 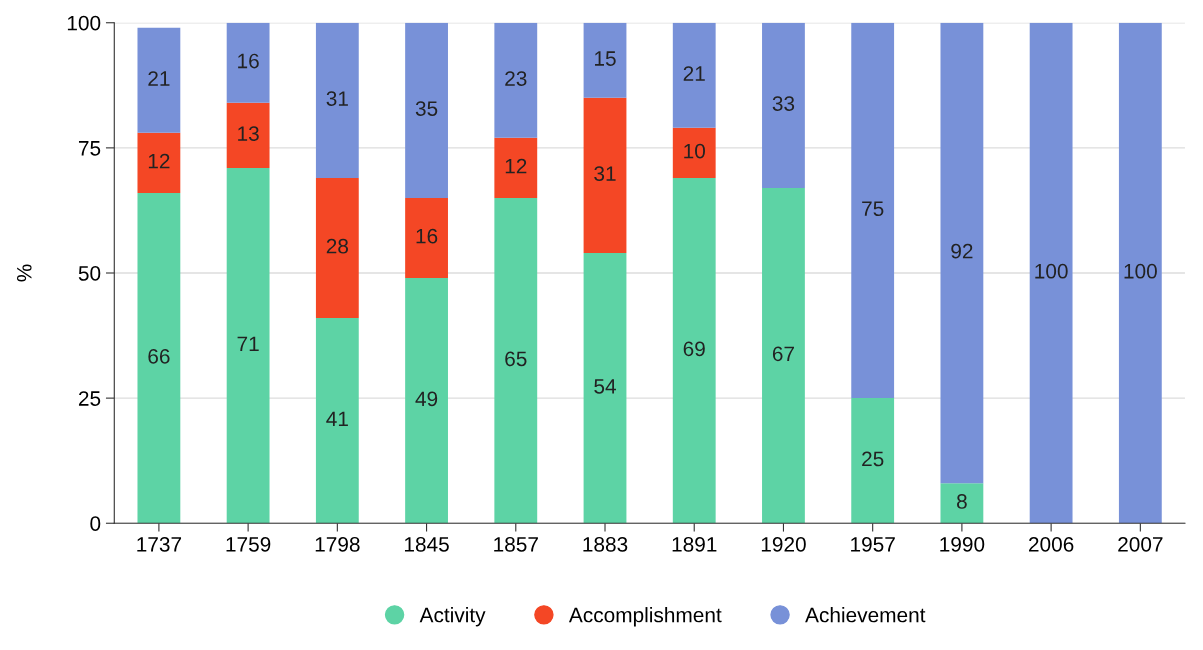 I want to click on data-label: 10, so click(x=694, y=151).